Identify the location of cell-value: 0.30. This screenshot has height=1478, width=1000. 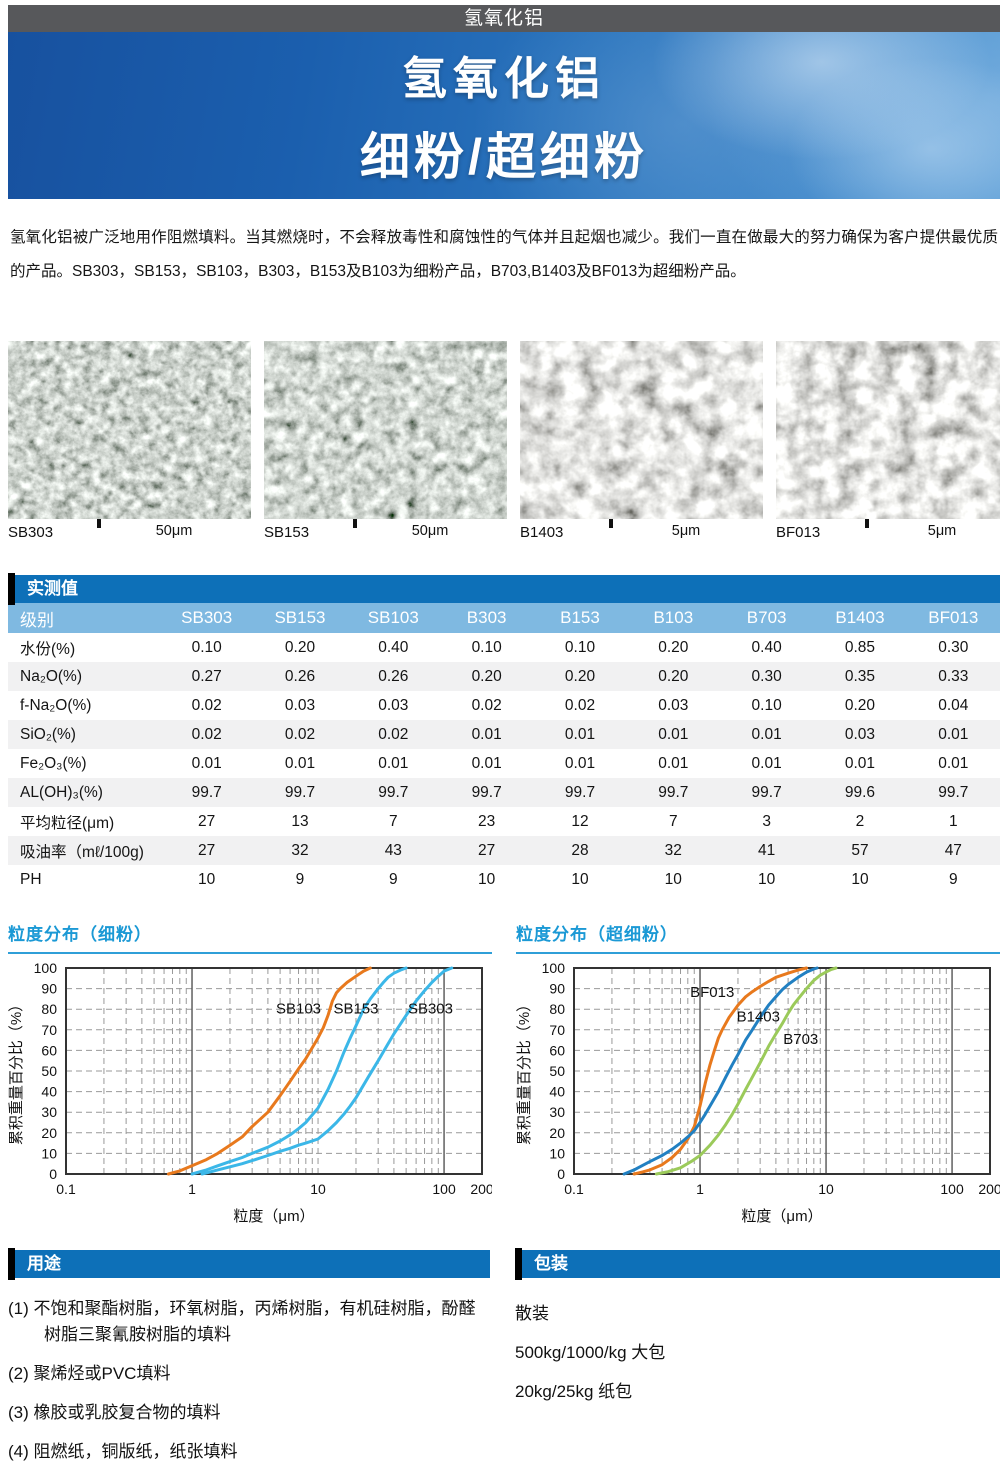
(766, 676).